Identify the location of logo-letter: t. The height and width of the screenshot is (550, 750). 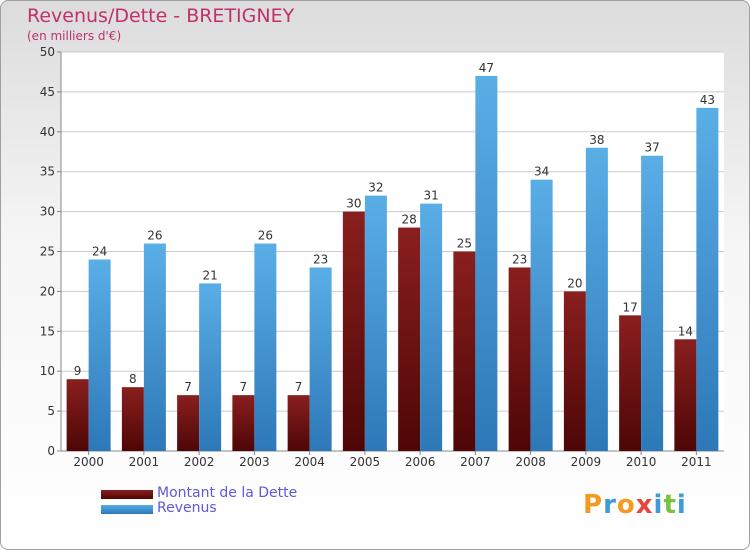
(670, 505).